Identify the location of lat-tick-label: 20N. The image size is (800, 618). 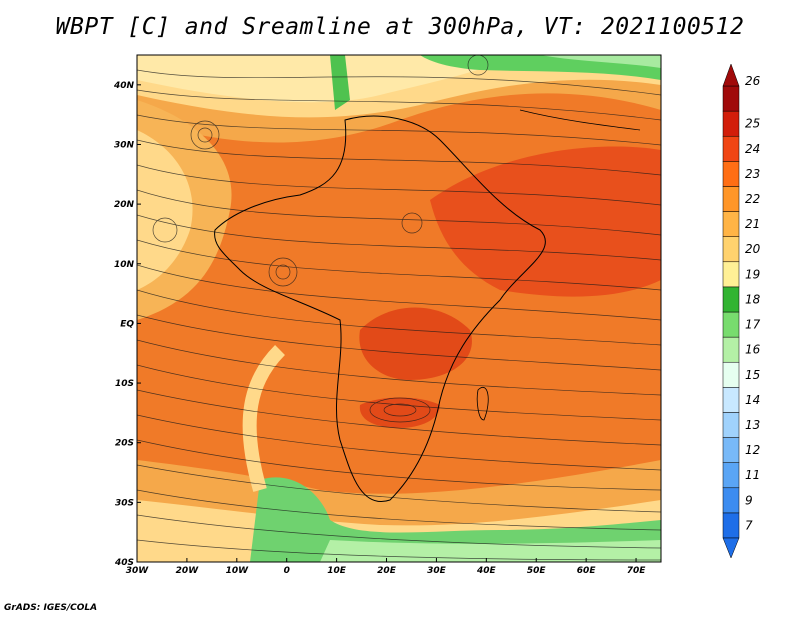
(124, 205).